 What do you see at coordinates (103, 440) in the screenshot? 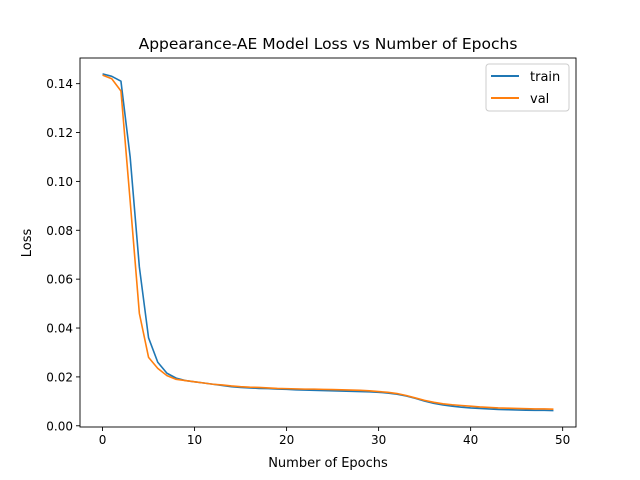
I see `x-tick-label: 0` at bounding box center [103, 440].